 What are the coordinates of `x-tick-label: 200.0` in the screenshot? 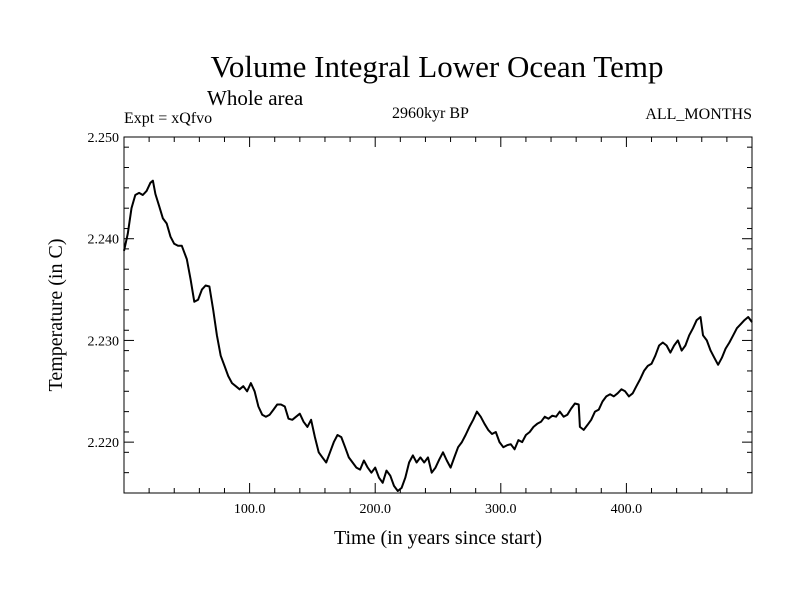 It's located at (375, 509).